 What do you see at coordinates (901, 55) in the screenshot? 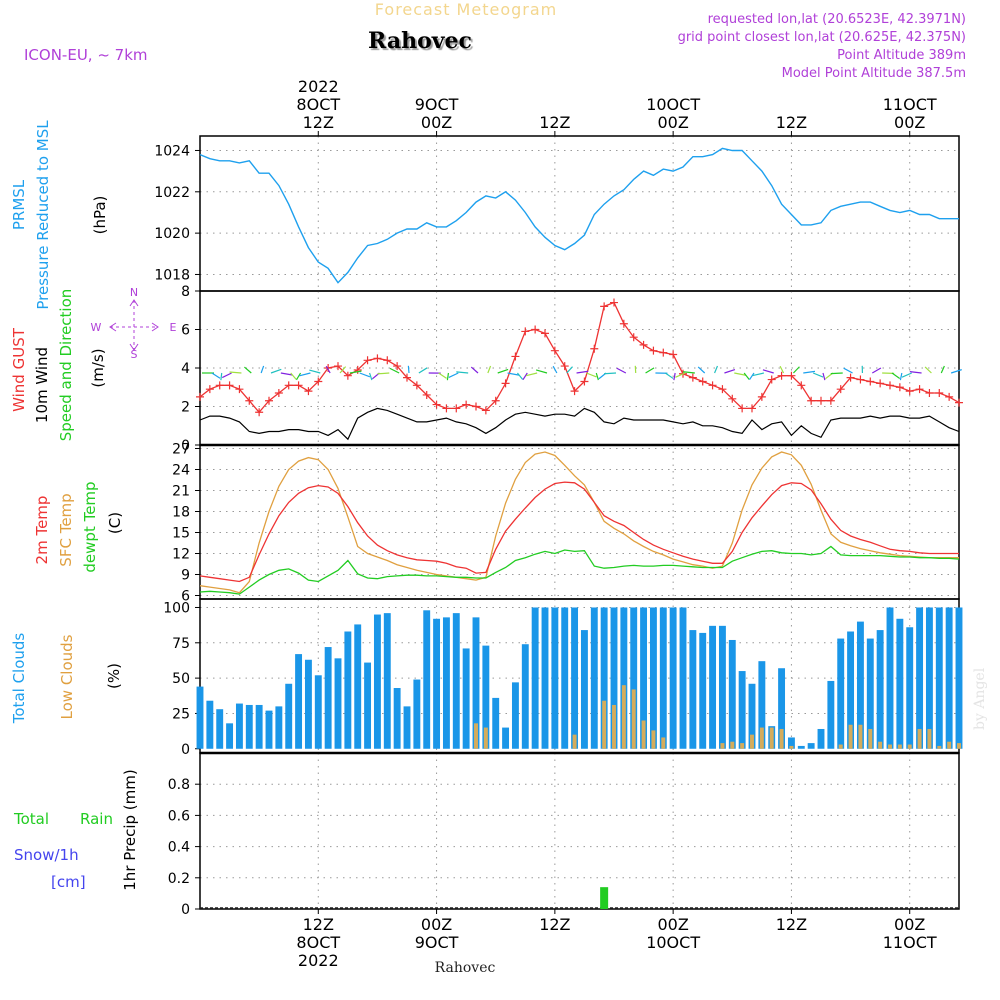
I see `point-altitude: Point Altitude 389m` at bounding box center [901, 55].